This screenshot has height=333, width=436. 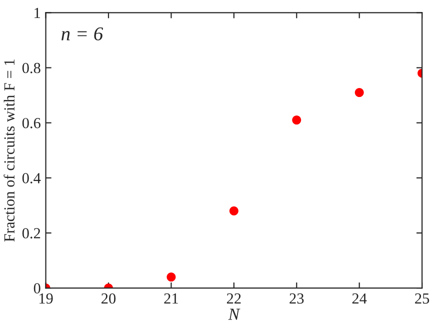 What do you see at coordinates (9, 151) in the screenshot?
I see `y-axis-title: Fraction of circuits with F = 1` at bounding box center [9, 151].